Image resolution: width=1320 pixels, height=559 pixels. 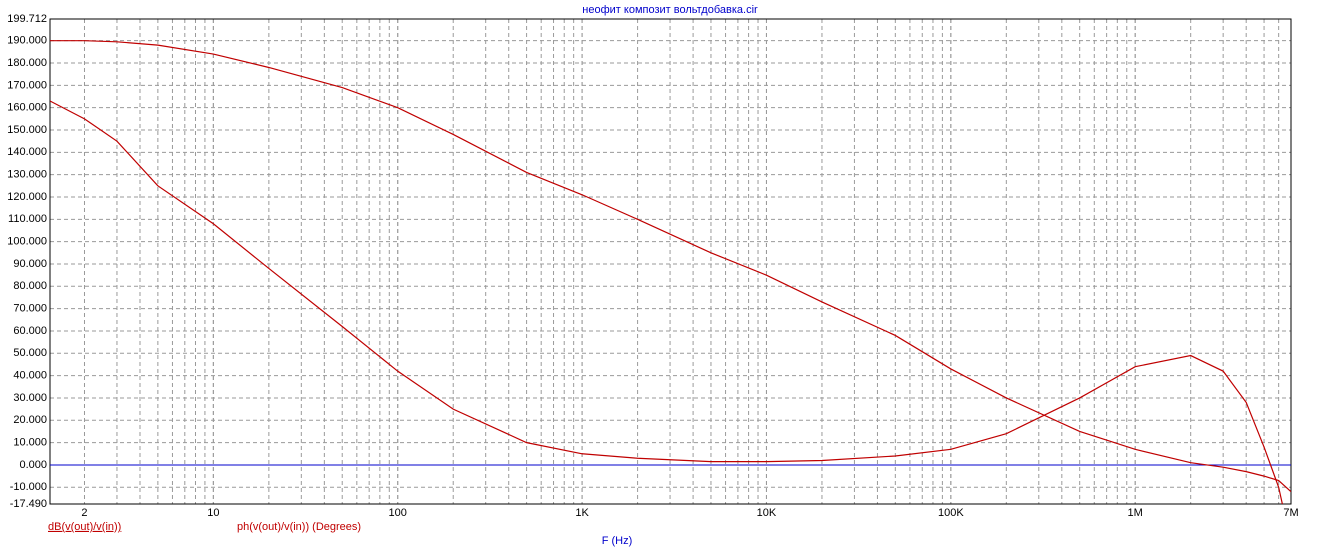 I want to click on y-tick-label: 20.000, so click(x=30, y=420).